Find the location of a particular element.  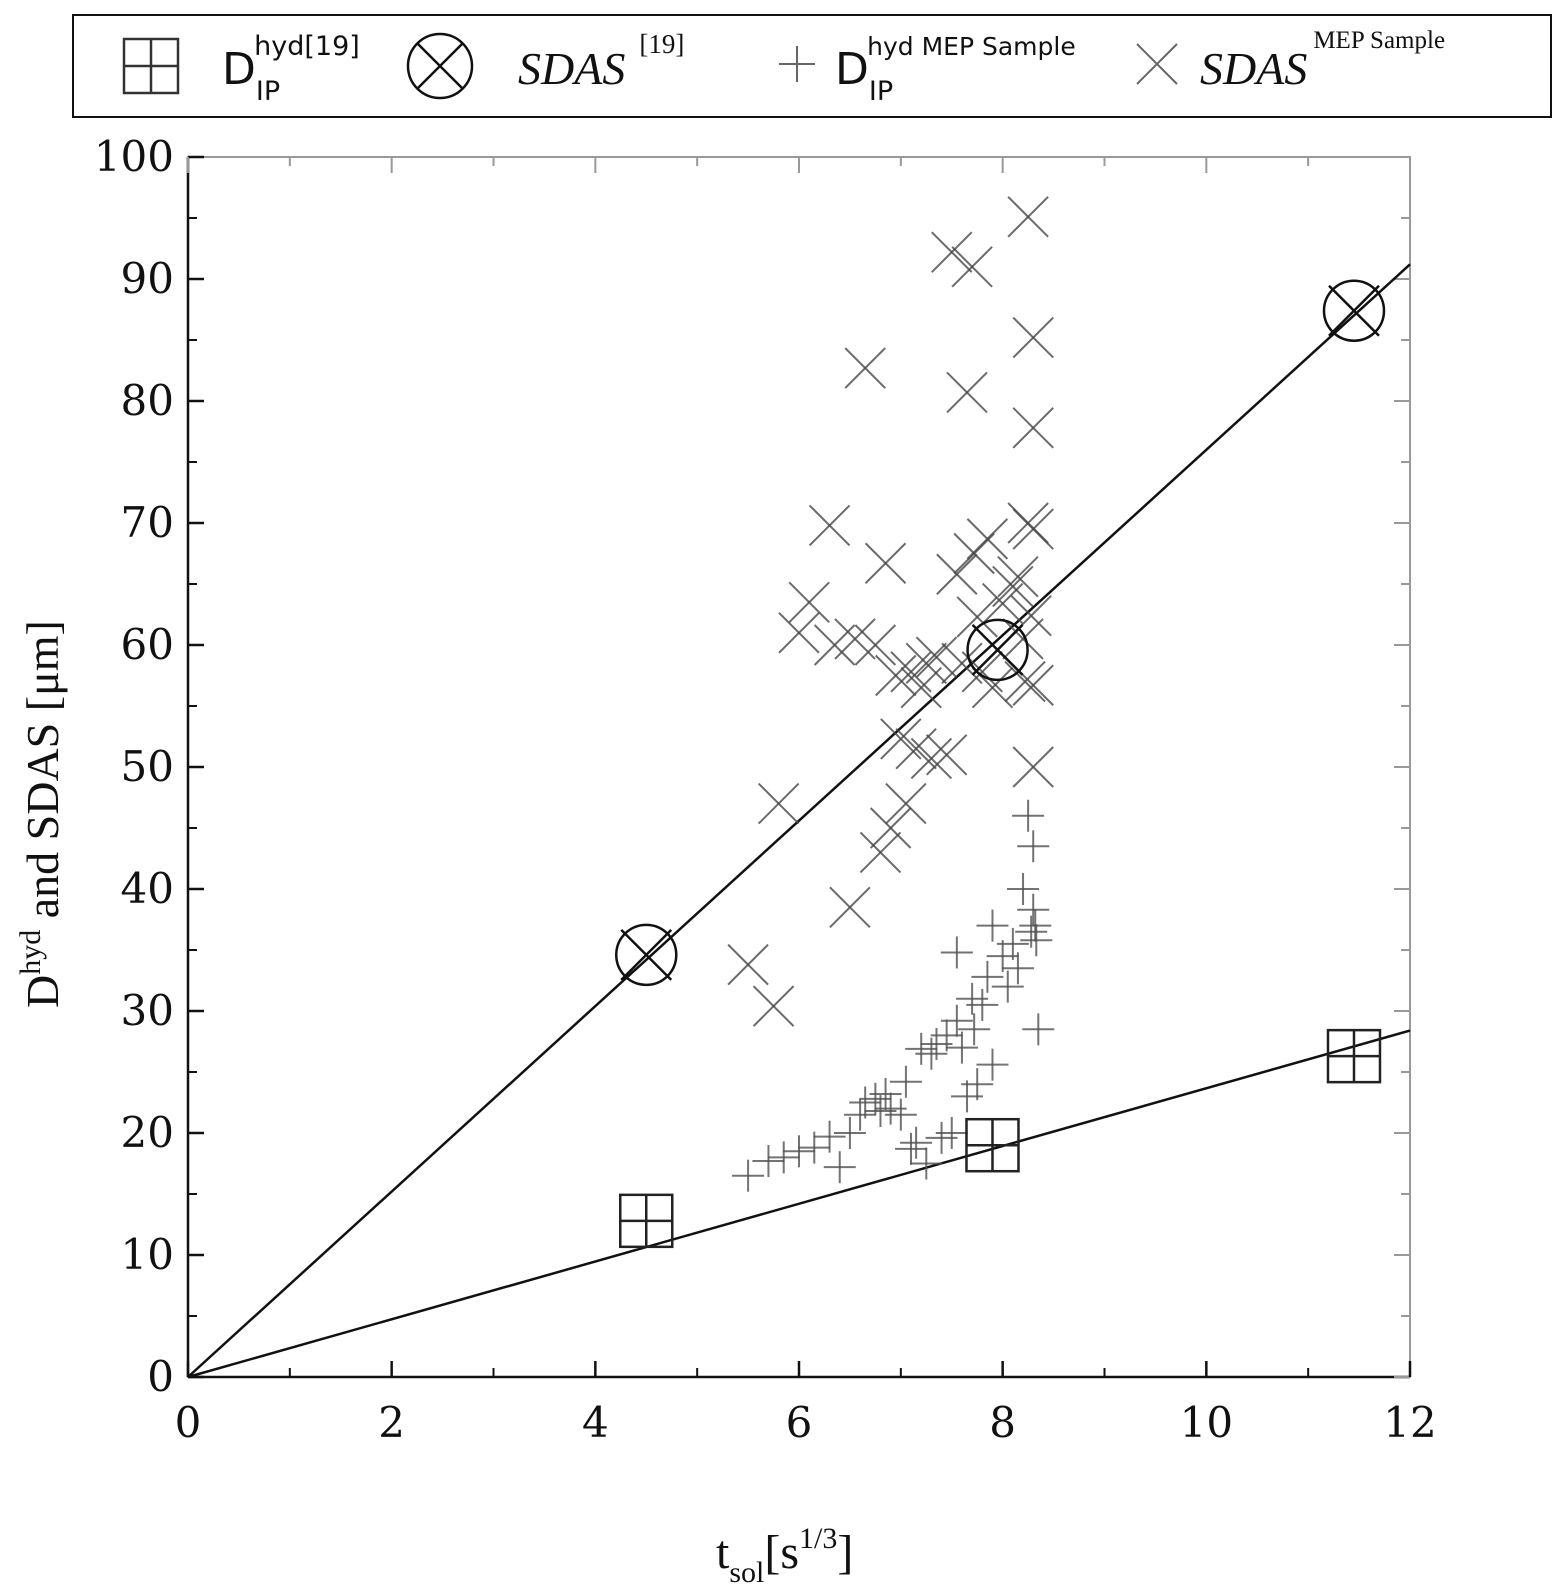

x-axis-title: tsol[s1/3] is located at coordinates (784, 1555).